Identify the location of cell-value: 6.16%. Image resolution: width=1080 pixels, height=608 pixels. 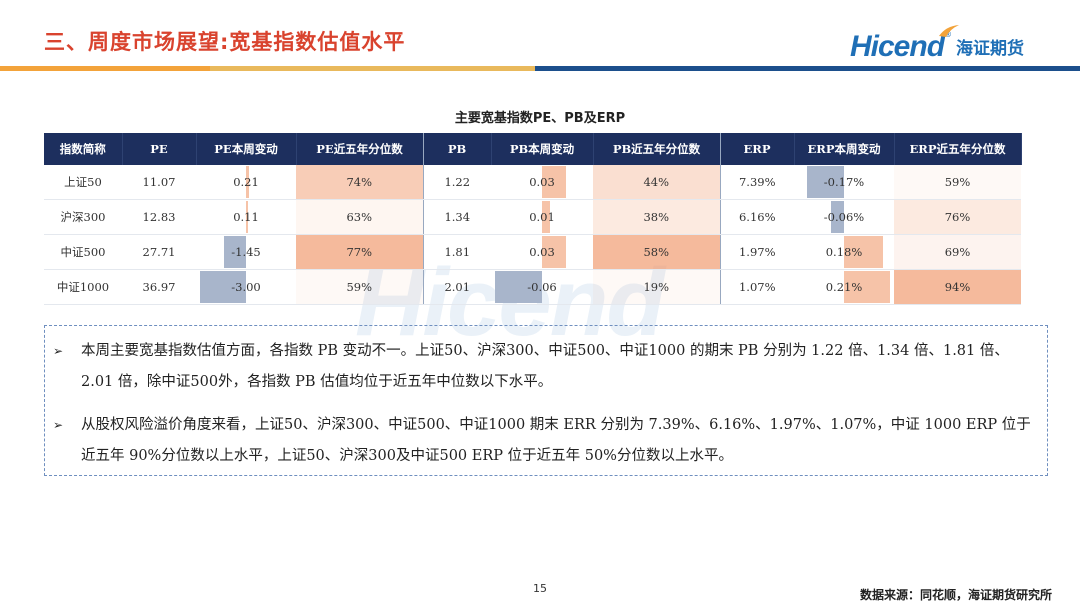
(757, 217).